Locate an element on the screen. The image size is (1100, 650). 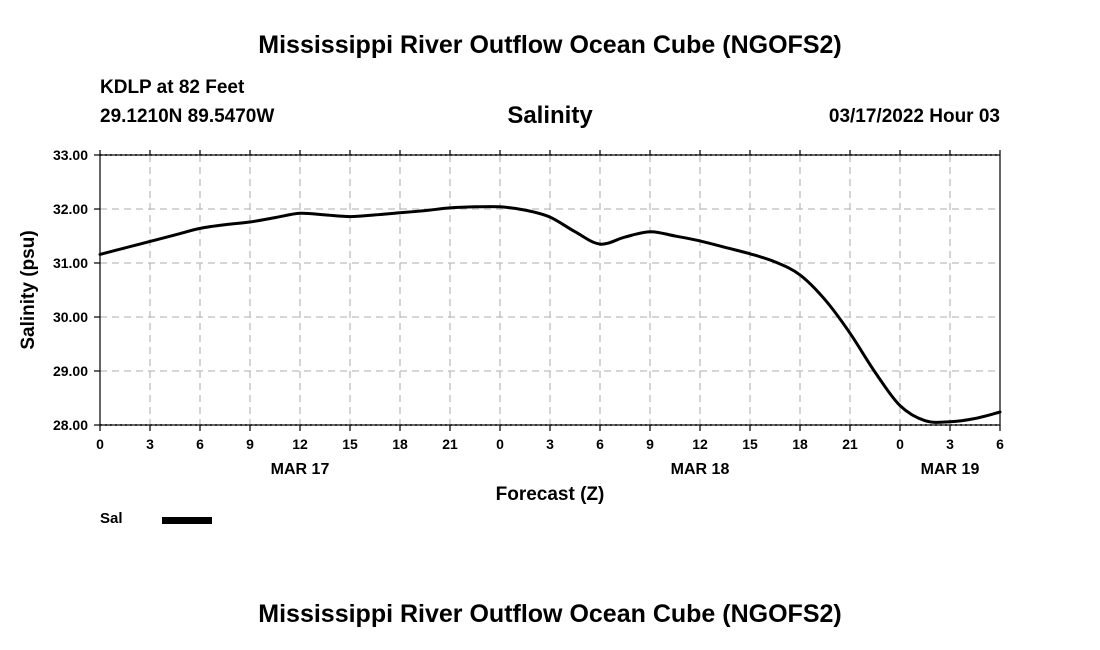
y-axis-label: Salinity (psu) is located at coordinates (28, 289).